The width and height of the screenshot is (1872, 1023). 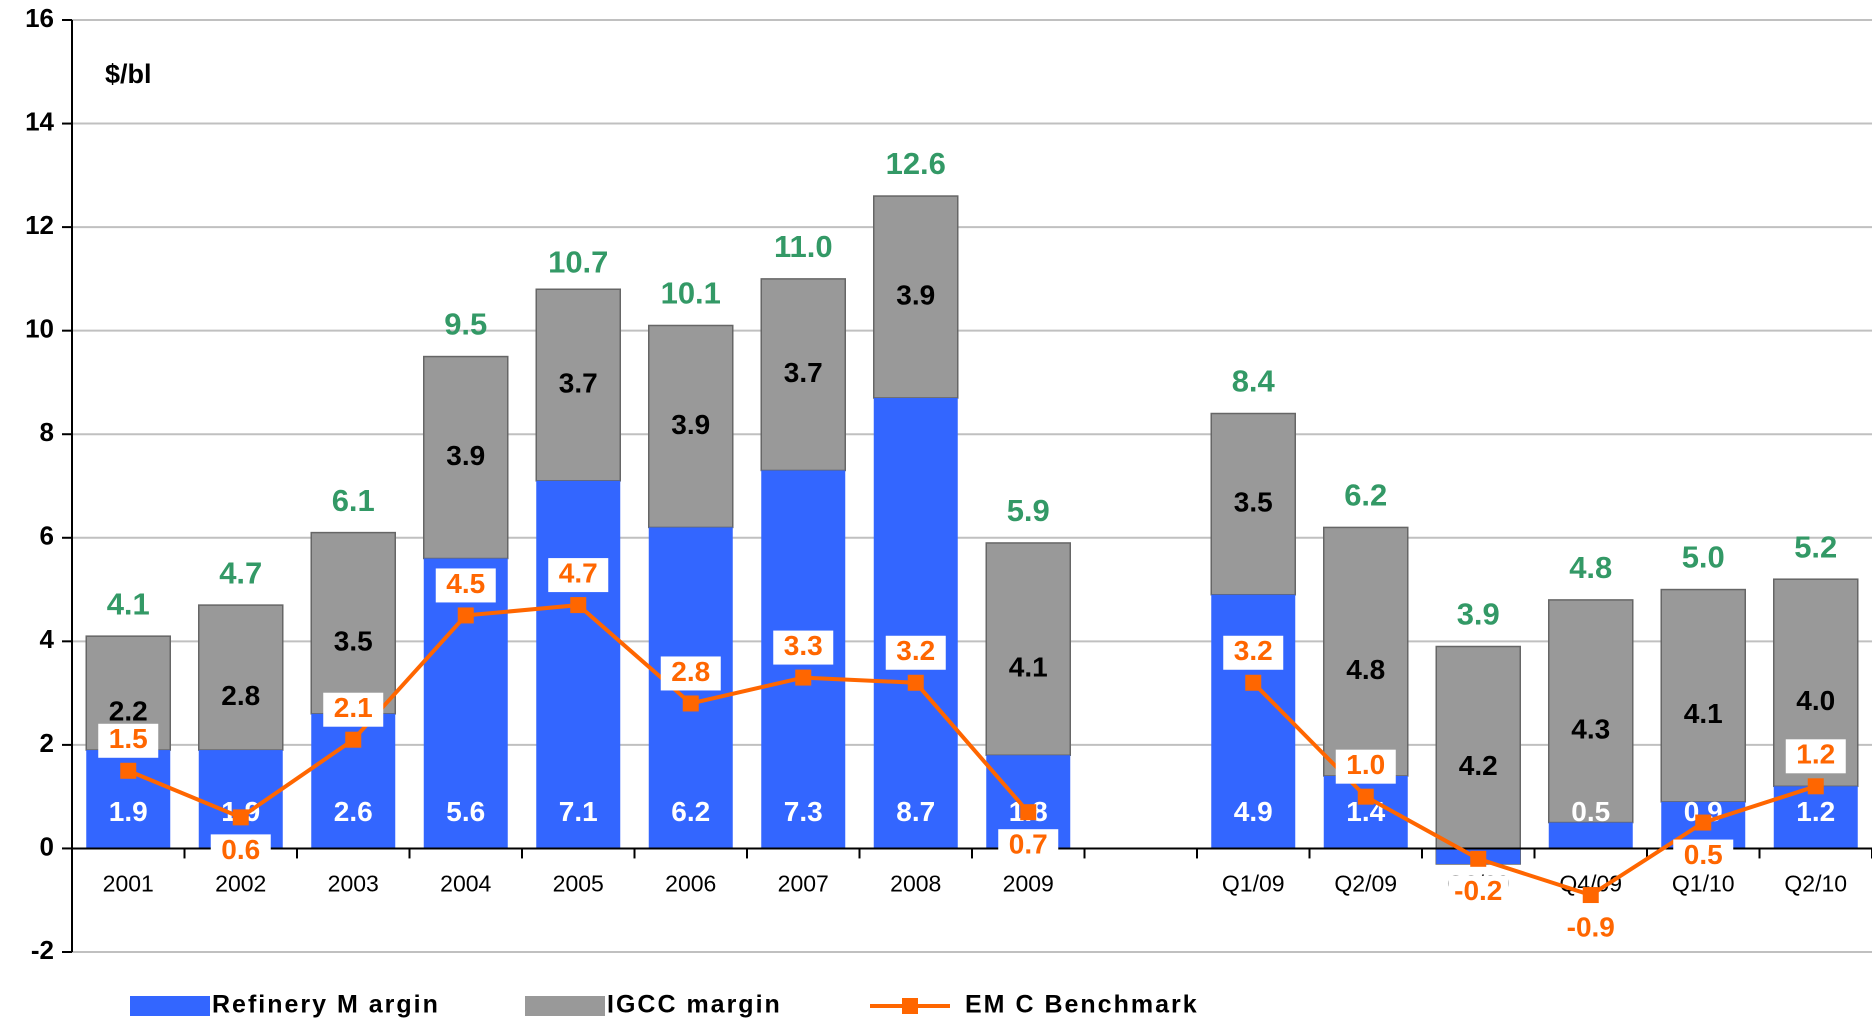 What do you see at coordinates (1253, 884) in the screenshot?
I see `x-tick-label: Q1/09` at bounding box center [1253, 884].